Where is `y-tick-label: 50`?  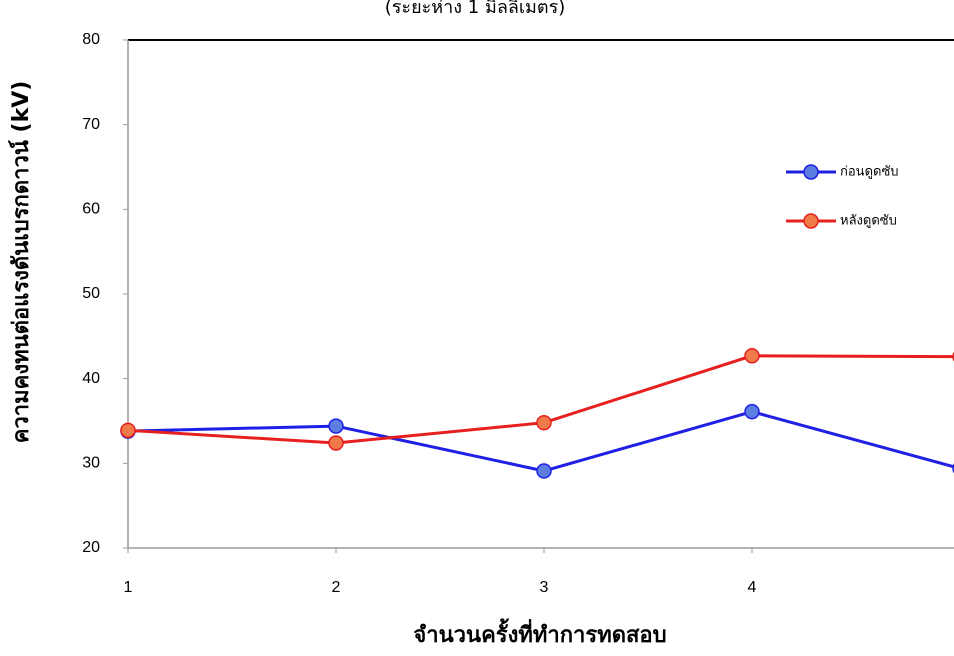
y-tick-label: 50 is located at coordinates (91, 293).